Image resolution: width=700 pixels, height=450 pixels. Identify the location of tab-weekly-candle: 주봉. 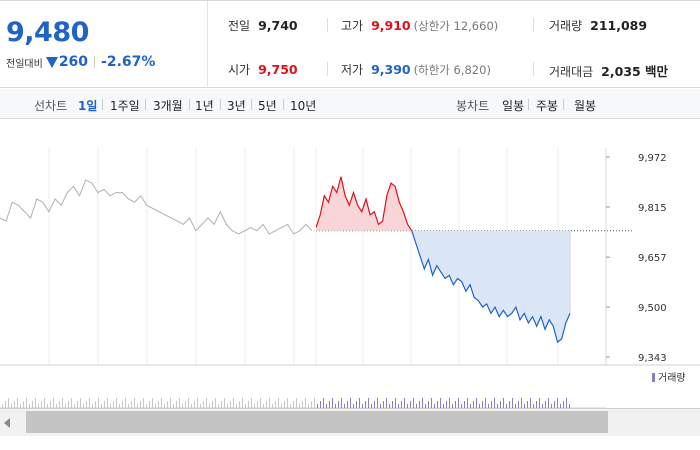
(547, 106).